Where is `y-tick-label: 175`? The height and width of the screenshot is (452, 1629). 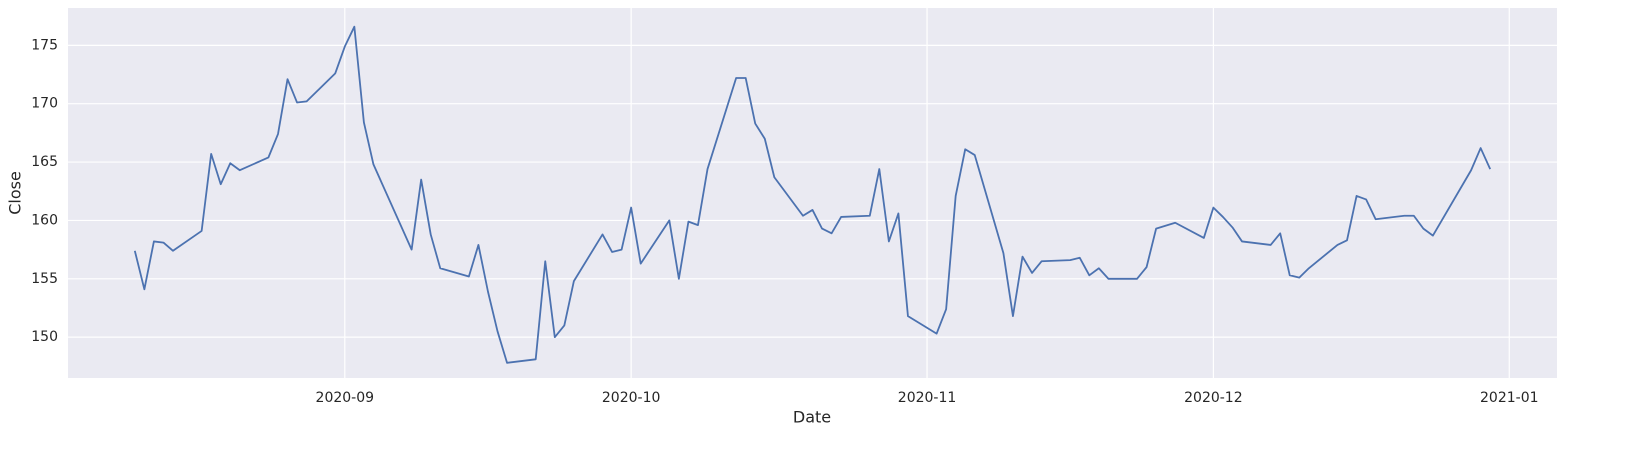
y-tick-label: 175 is located at coordinates (44, 45).